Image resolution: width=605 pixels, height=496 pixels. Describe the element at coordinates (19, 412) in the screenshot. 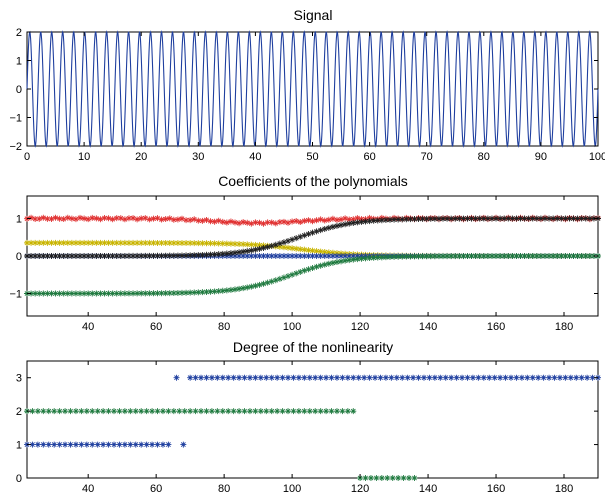

I see `degree-ytick-label: 2` at that location.